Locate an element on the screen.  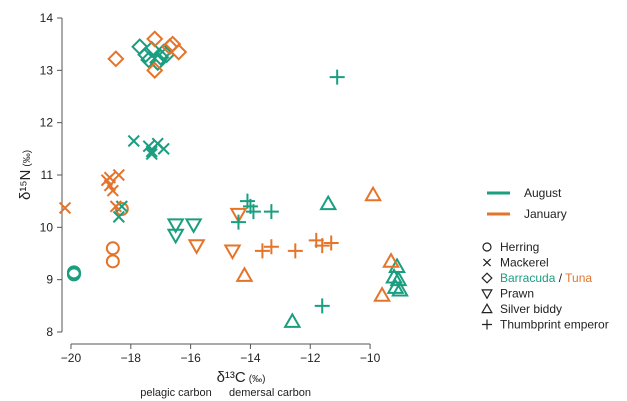
x-tick-label: −10 is located at coordinates (370, 358).